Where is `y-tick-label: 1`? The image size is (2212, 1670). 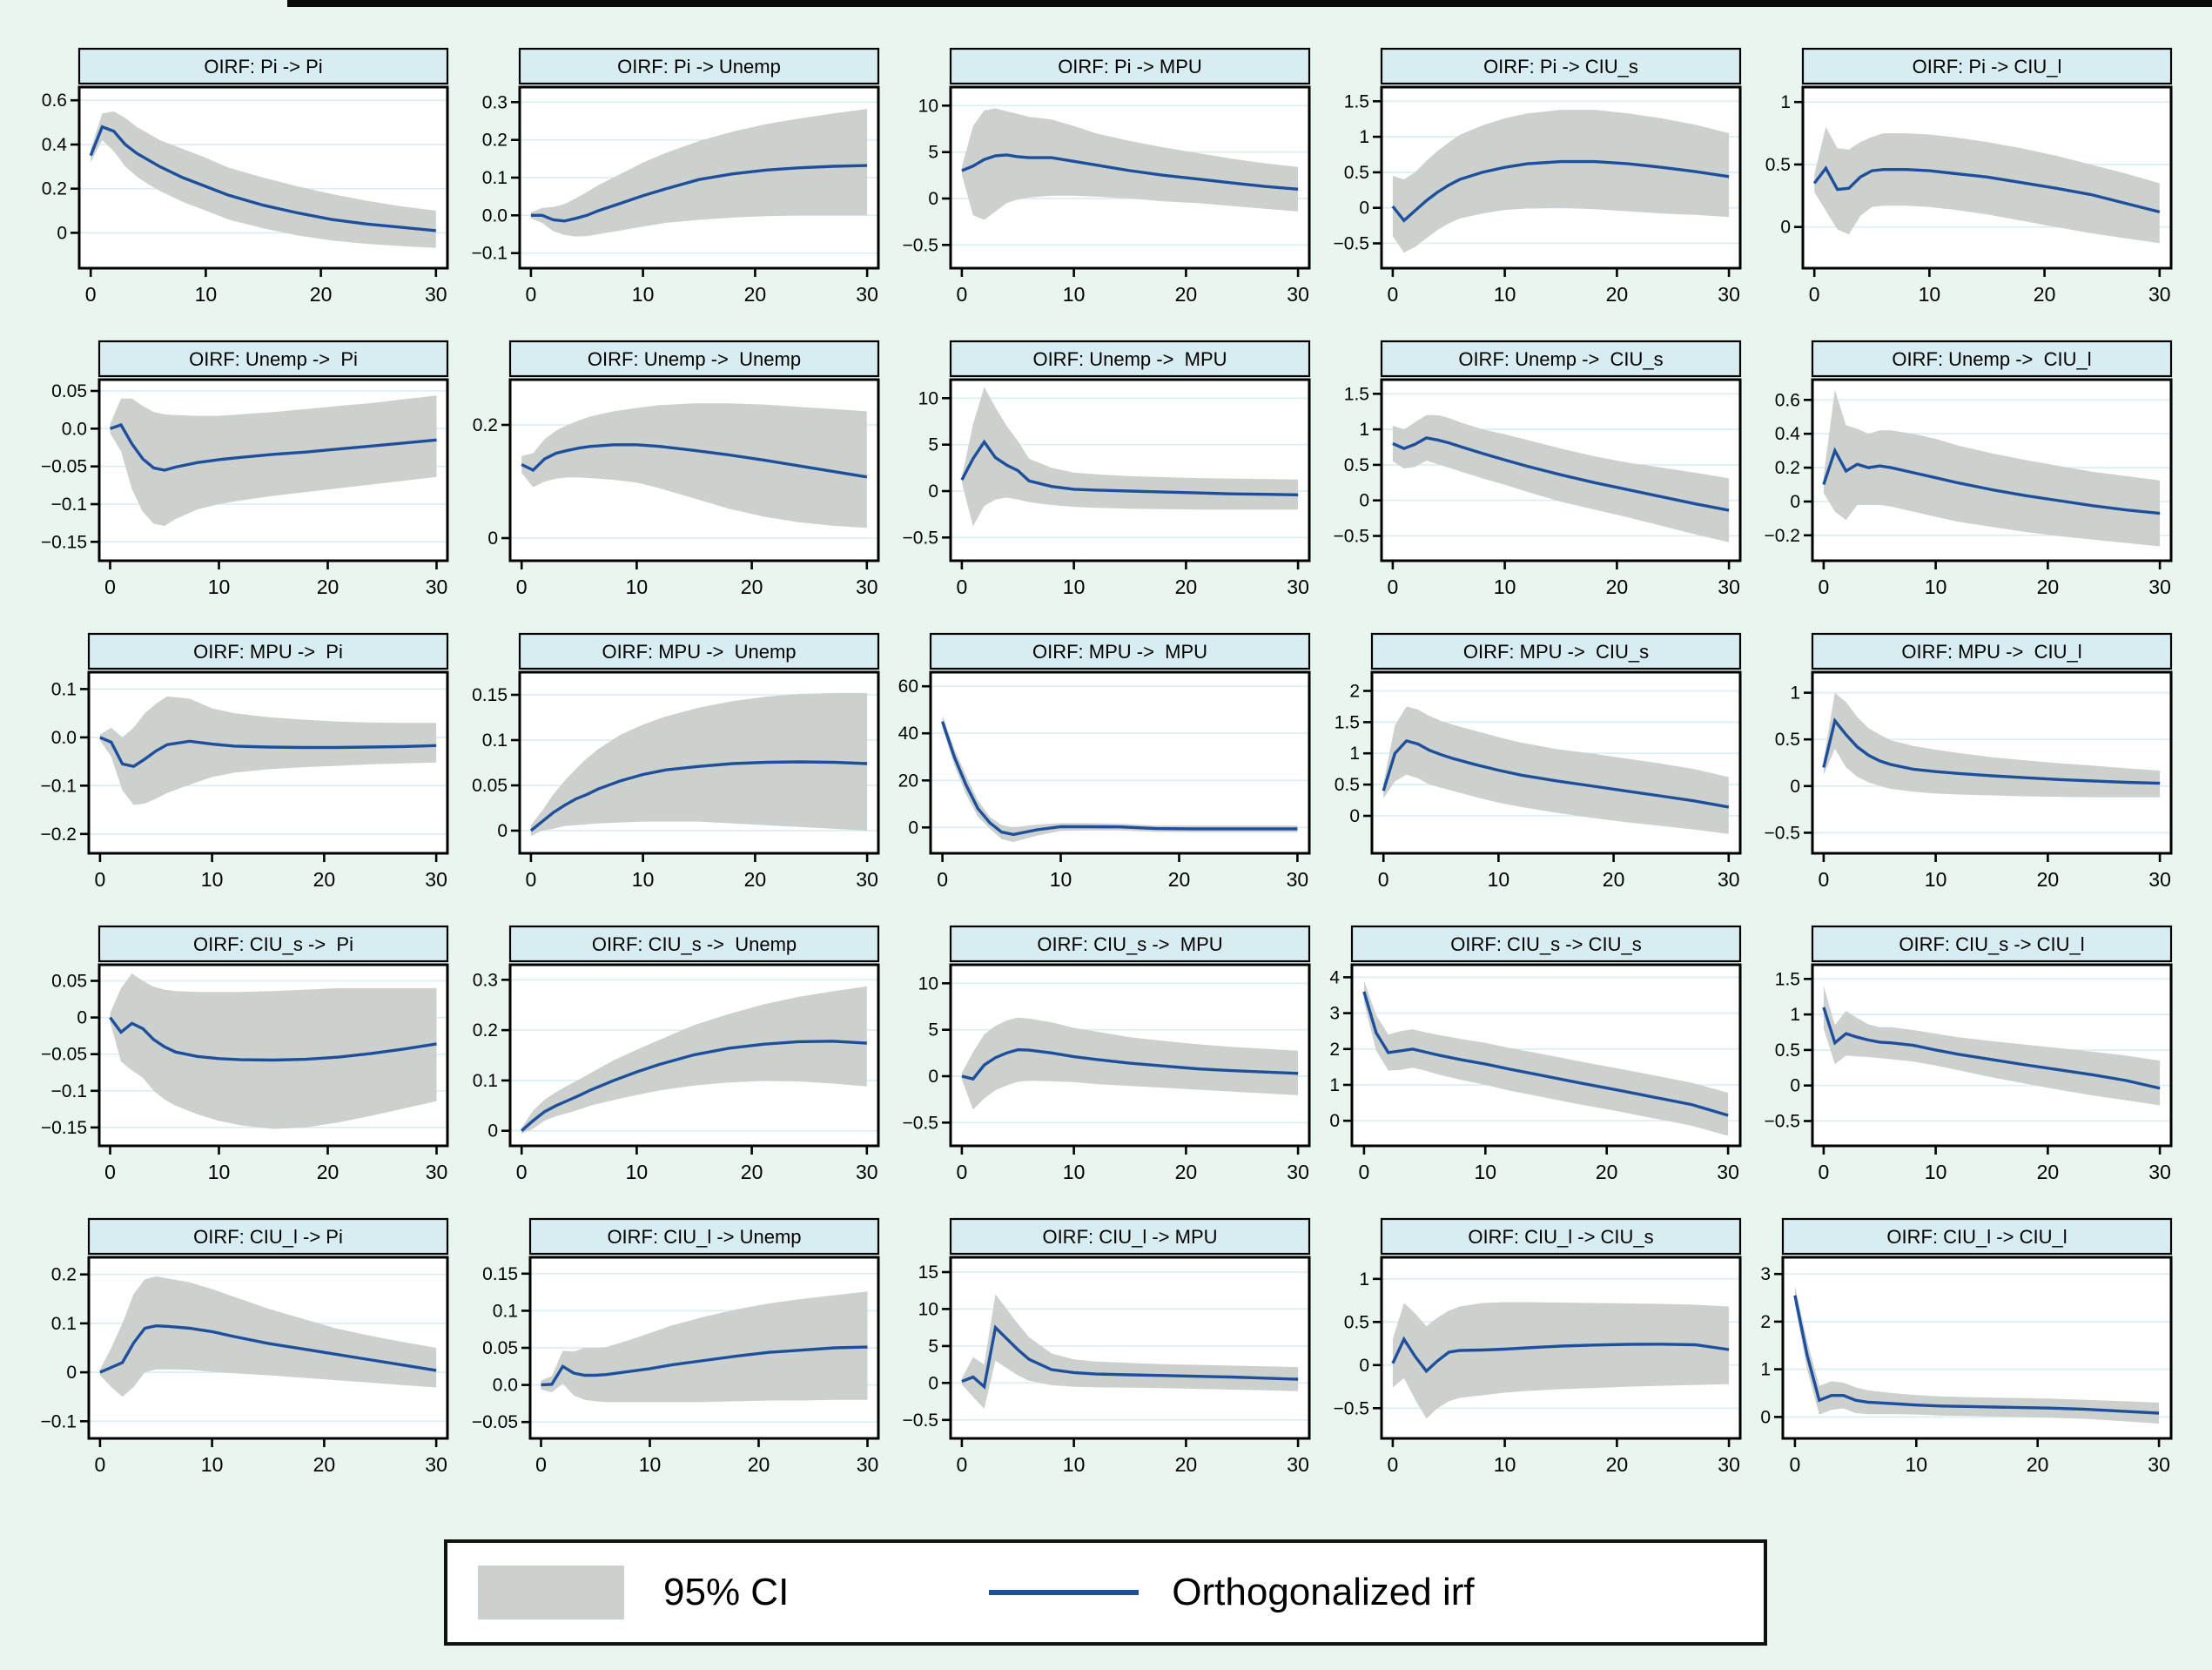 y-tick-label: 1 is located at coordinates (1785, 102).